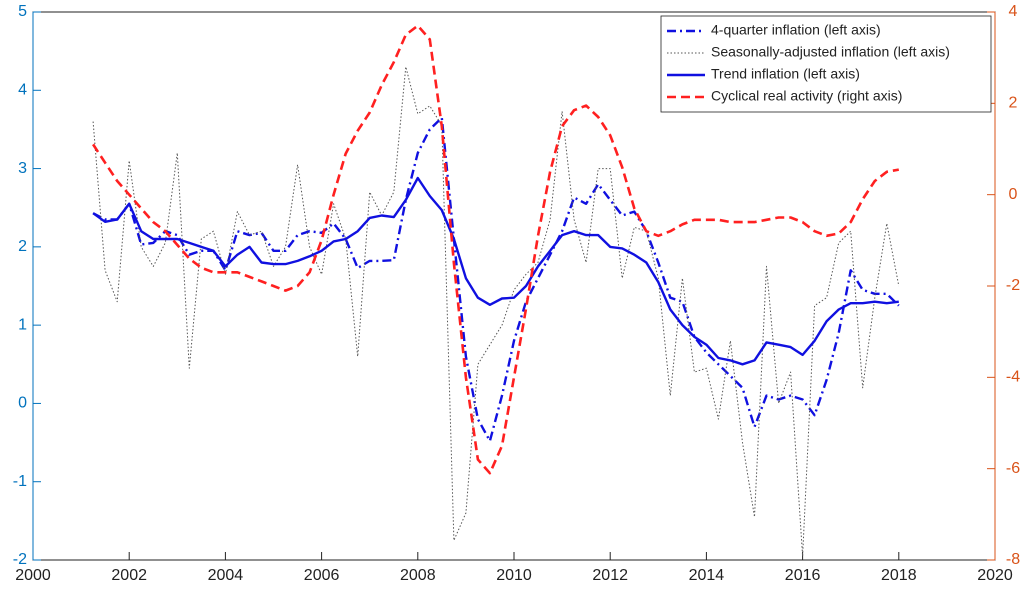 The width and height of the screenshot is (1028, 595). What do you see at coordinates (1013, 468) in the screenshot?
I see `y2-tick-label: -6` at bounding box center [1013, 468].